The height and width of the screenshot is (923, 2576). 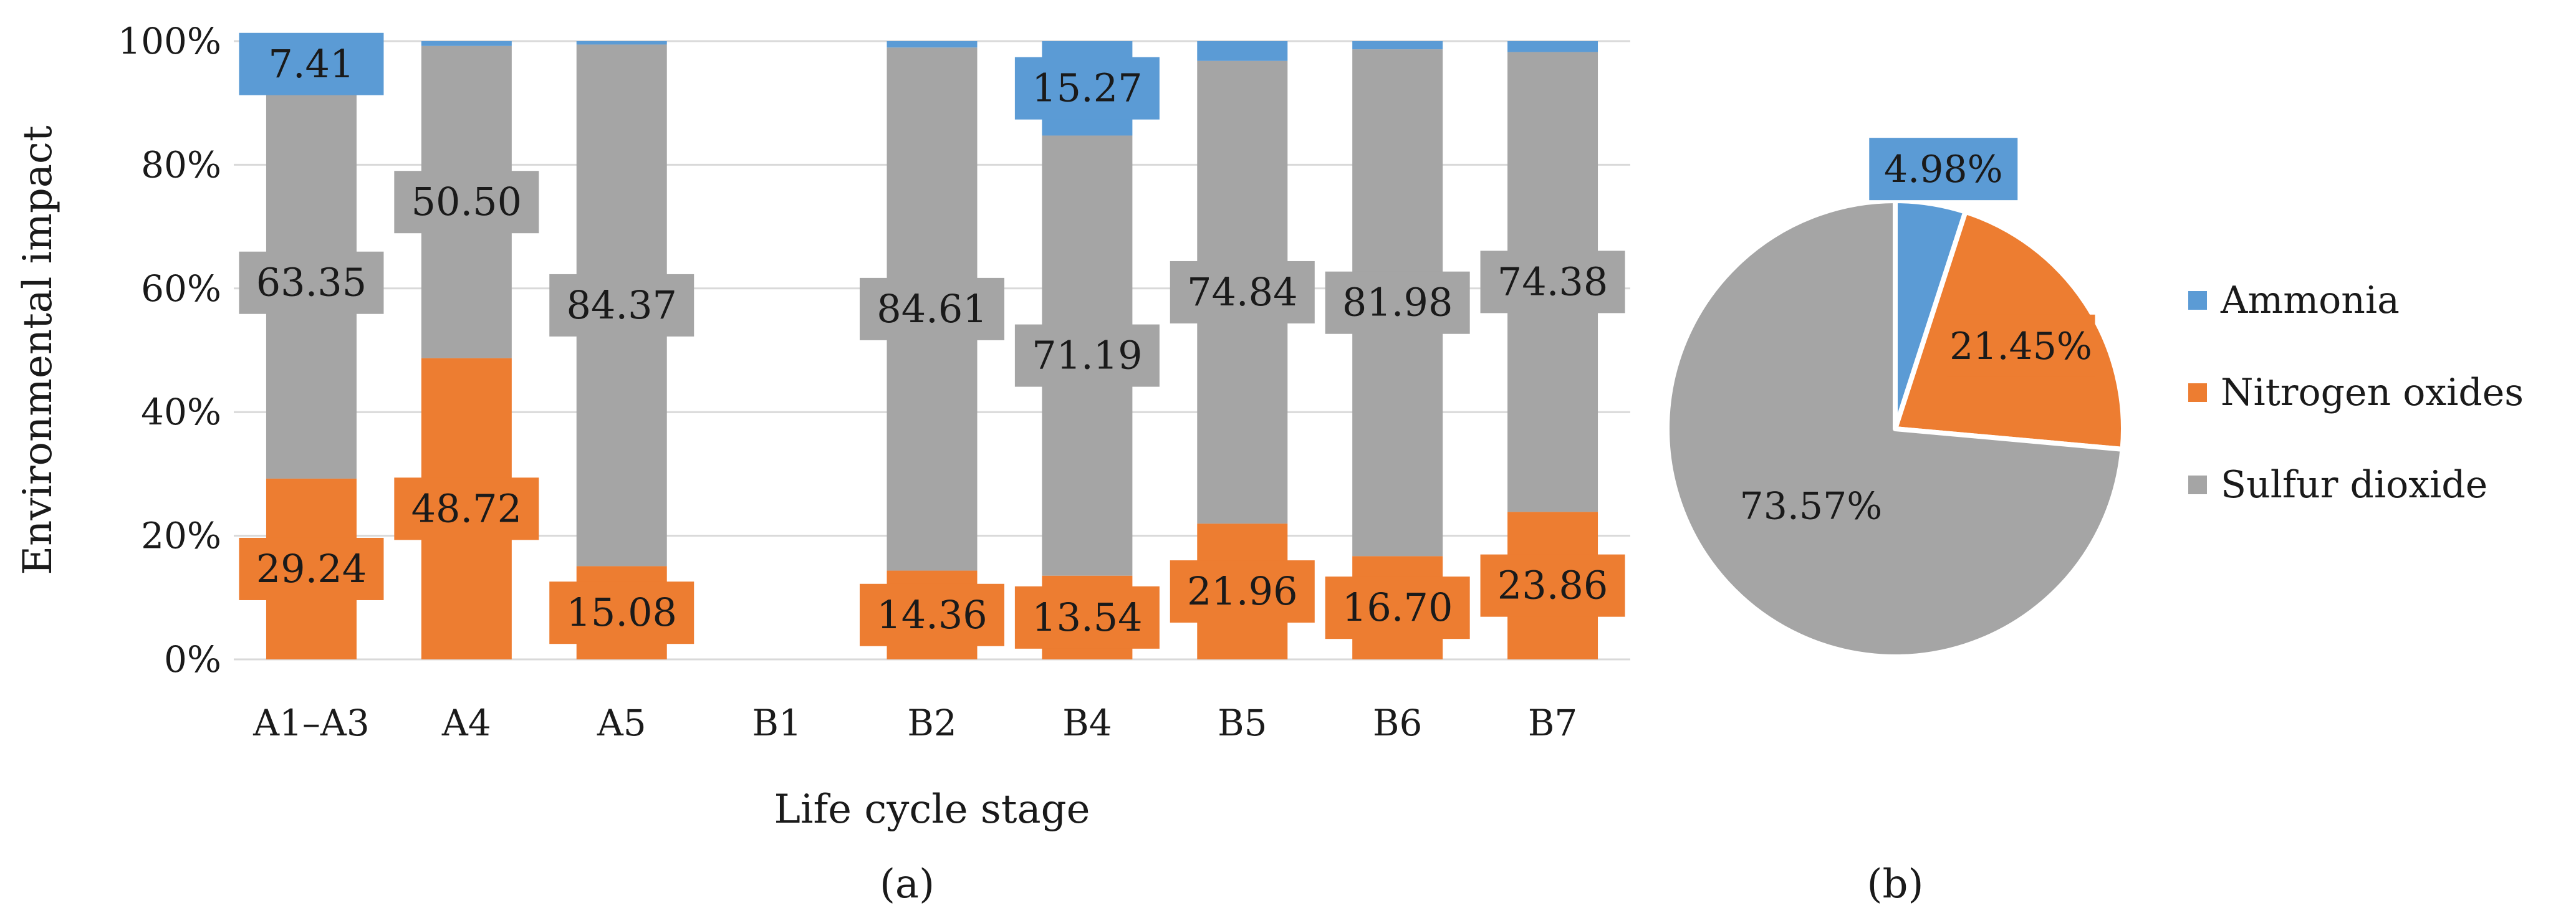 I want to click on legend-entry: Ammonia, so click(x=2310, y=300).